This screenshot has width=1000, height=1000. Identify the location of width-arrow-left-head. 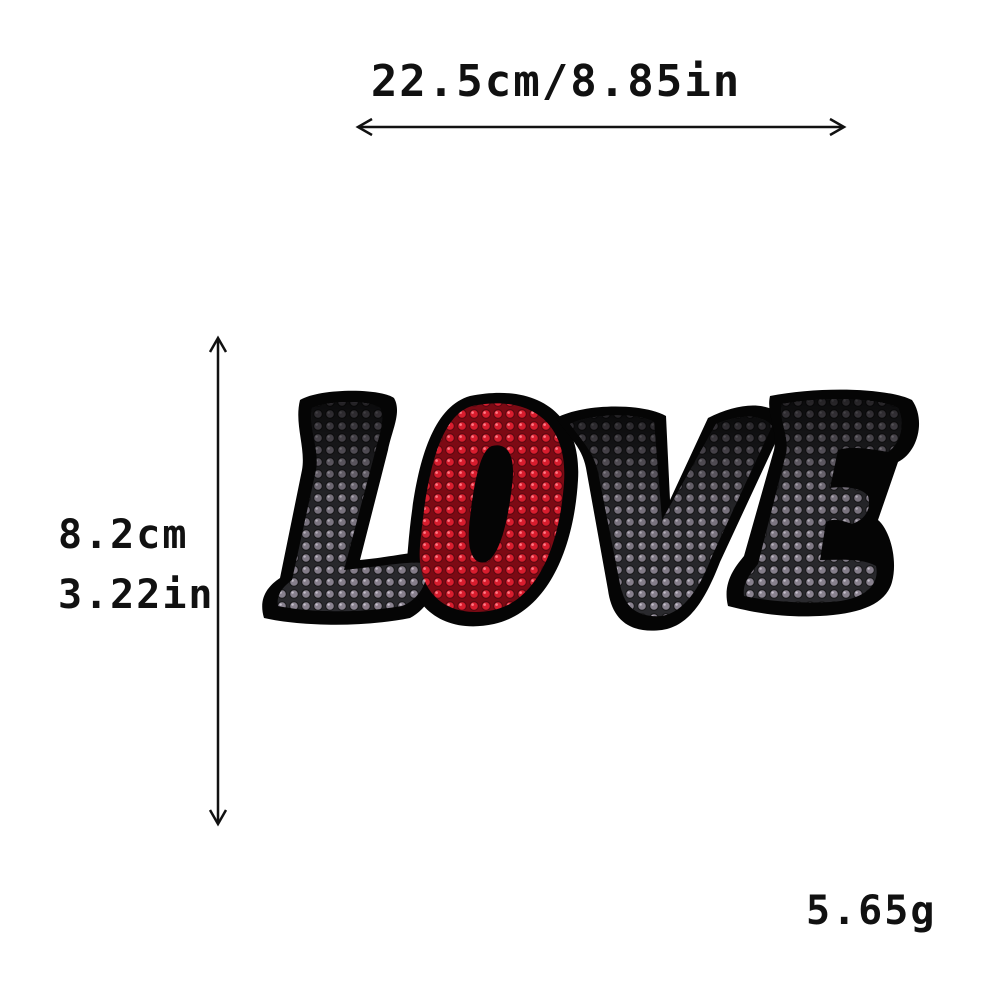
(364, 127).